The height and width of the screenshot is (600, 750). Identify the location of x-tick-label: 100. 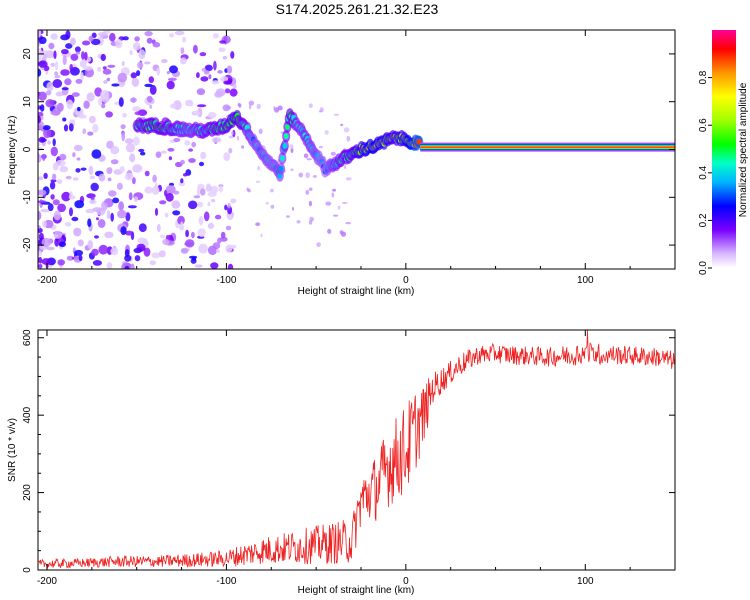
(585, 280).